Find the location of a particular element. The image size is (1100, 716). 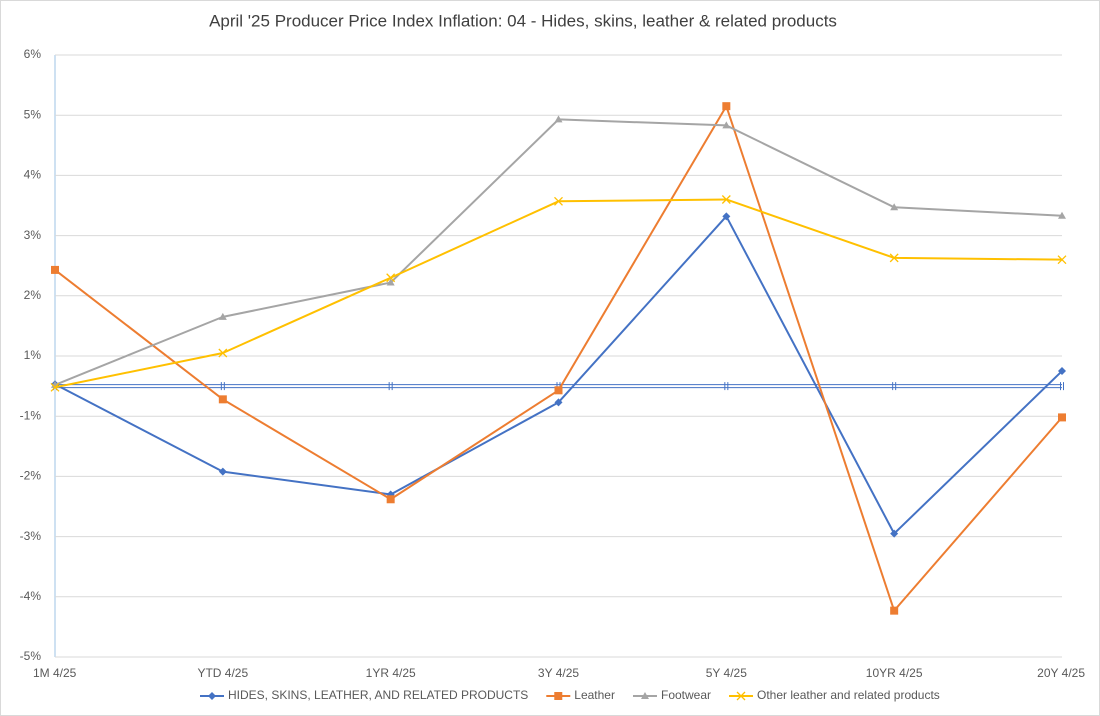

y-tick-label: -2% is located at coordinates (31, 476).